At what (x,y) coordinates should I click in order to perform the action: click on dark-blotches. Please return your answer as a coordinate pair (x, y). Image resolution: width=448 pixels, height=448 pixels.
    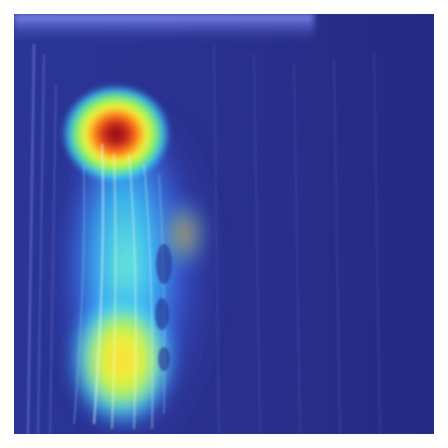
    Looking at the image, I should click on (163, 307).